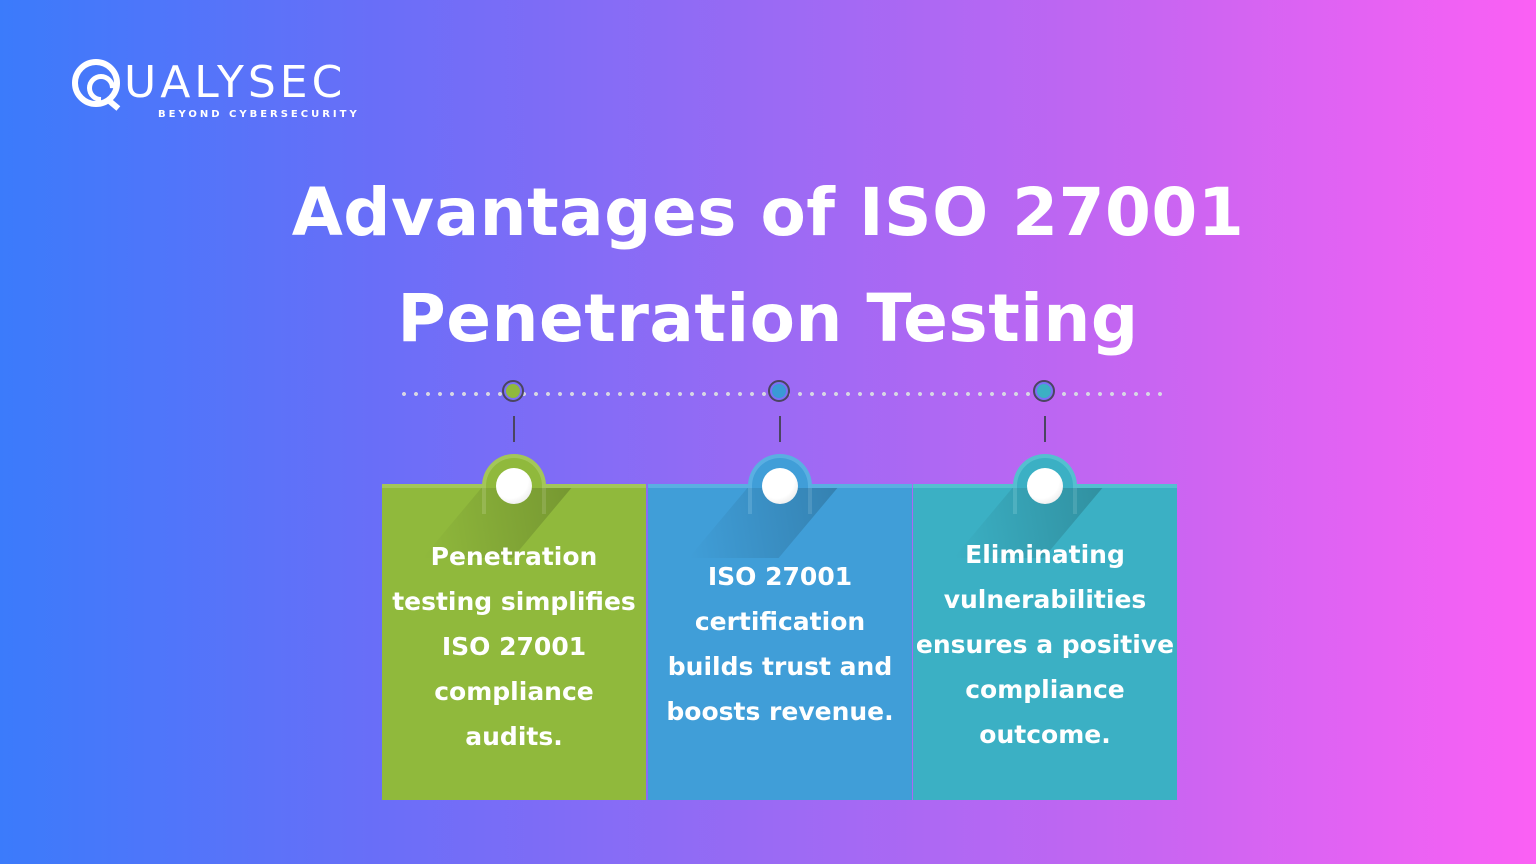 This screenshot has height=864, width=1536. What do you see at coordinates (96, 83) in the screenshot?
I see `magnifier-q-icon` at bounding box center [96, 83].